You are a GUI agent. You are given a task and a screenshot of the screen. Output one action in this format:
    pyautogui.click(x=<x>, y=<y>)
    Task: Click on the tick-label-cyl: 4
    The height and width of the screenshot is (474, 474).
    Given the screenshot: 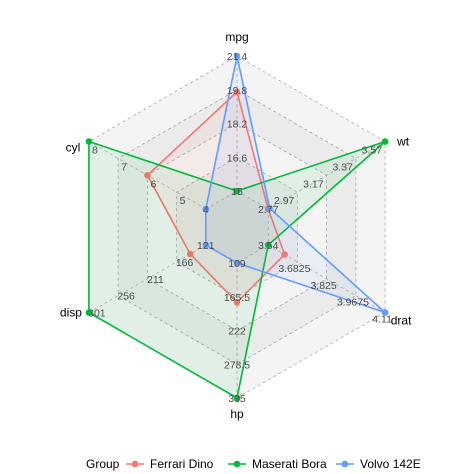 What is the action you would take?
    pyautogui.click(x=206, y=210)
    